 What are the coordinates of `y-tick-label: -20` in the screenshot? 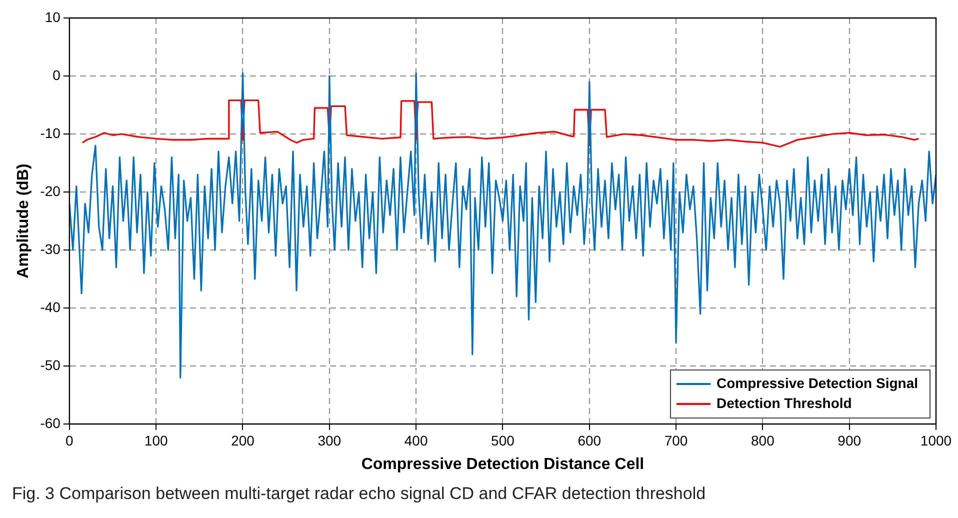 It's located at (50, 190).